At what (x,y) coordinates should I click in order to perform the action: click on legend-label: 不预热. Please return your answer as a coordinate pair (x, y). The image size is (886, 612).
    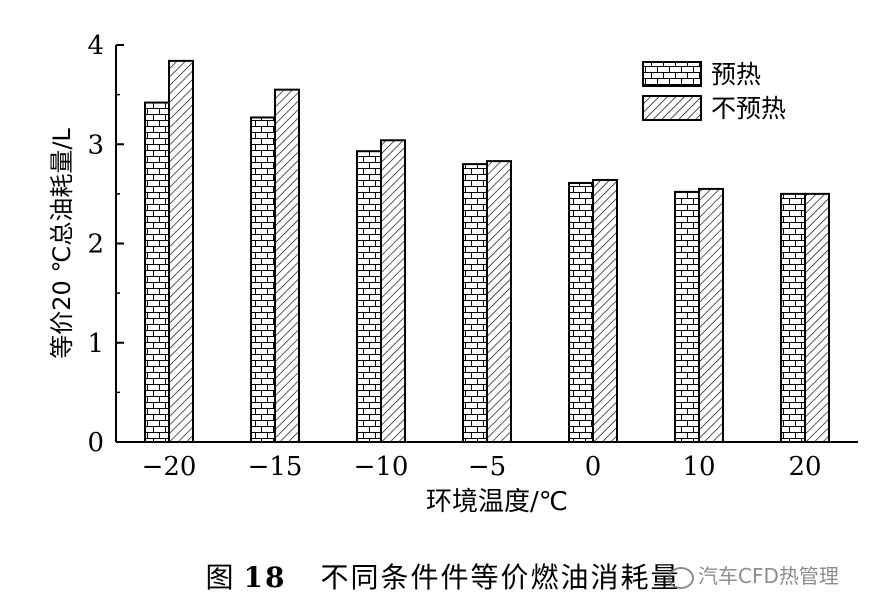
    Looking at the image, I should click on (748, 108).